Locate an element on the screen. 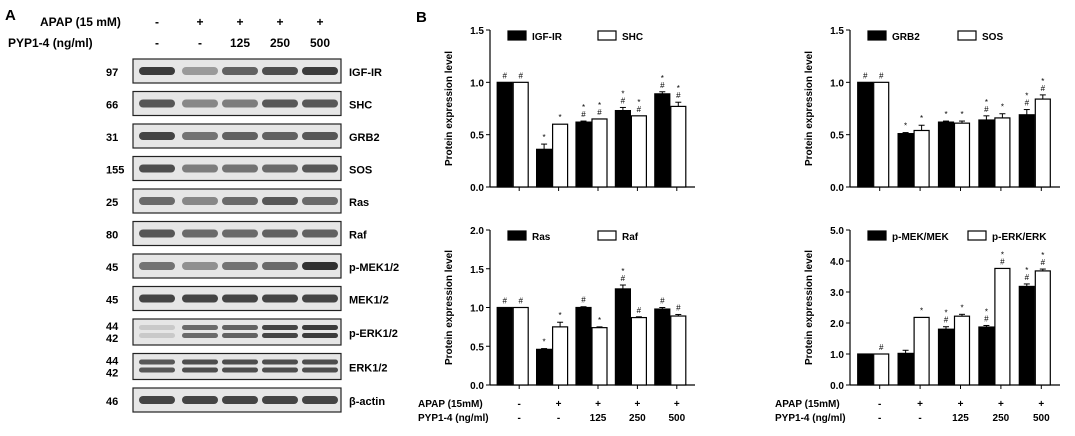 The width and height of the screenshot is (1075, 436). blot-protein-label: ERK1/2 is located at coordinates (368, 369).